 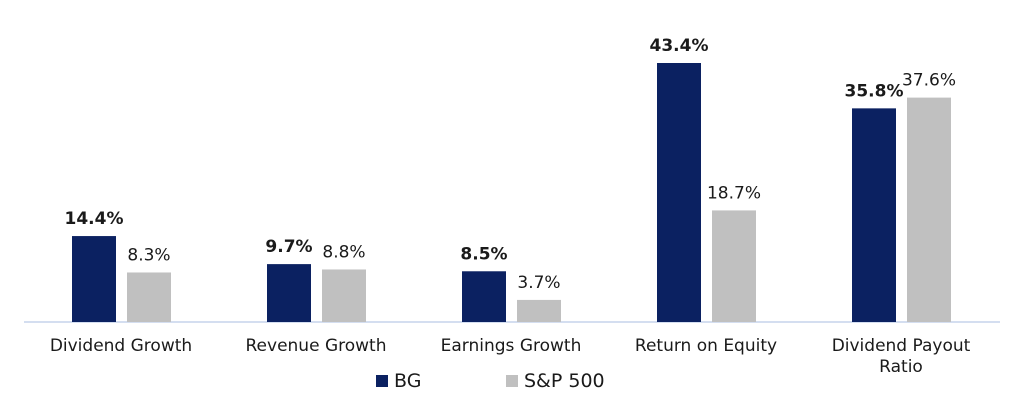 I want to click on value-label-bg-dividend-growth: 14.4%, so click(x=94, y=219).